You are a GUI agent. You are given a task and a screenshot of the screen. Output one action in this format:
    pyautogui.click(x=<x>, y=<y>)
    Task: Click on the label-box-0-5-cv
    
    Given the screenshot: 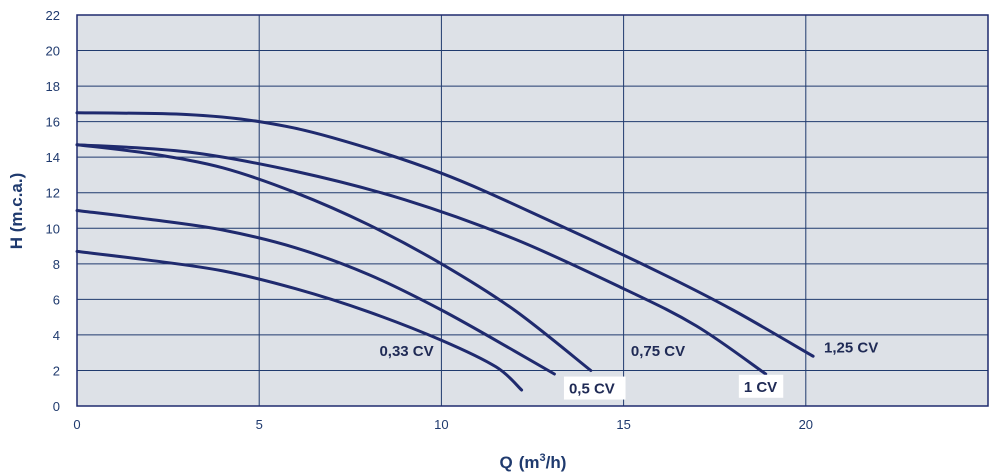 What is the action you would take?
    pyautogui.click(x=594, y=388)
    